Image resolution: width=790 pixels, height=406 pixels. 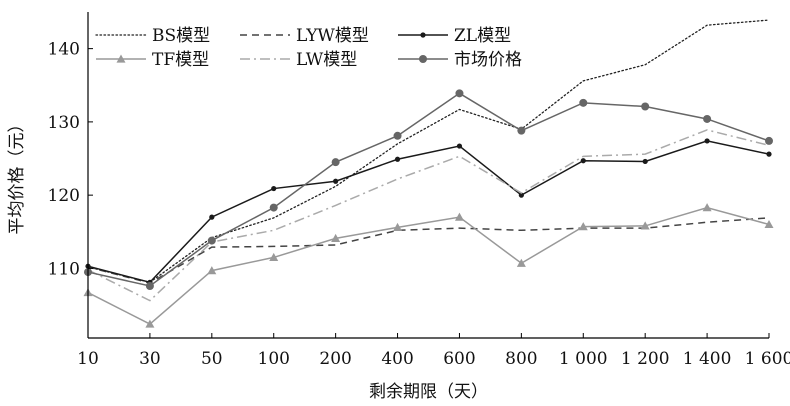 What do you see at coordinates (488, 60) in the screenshot?
I see `legend-label: 市场价格` at bounding box center [488, 60].